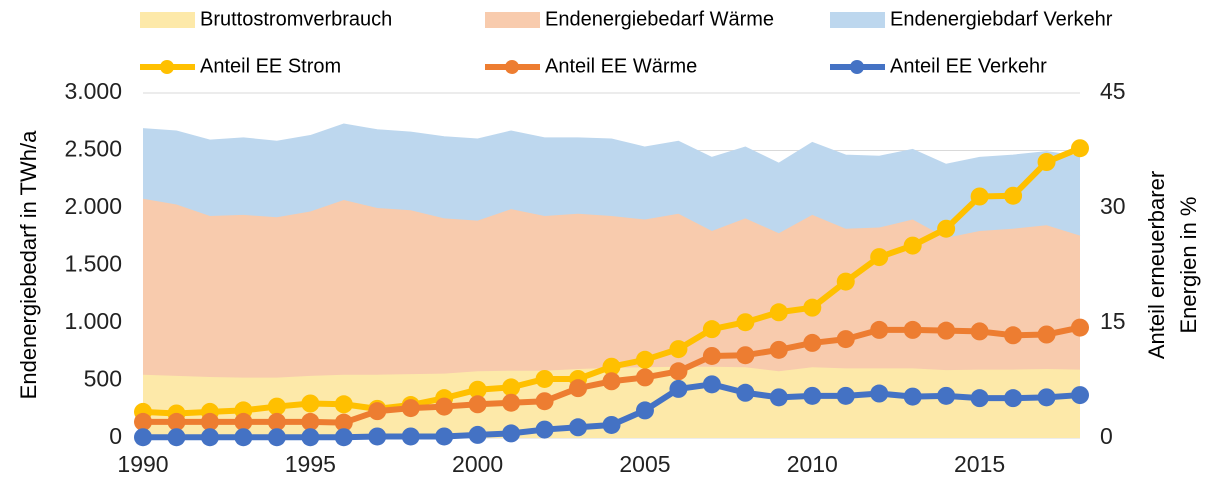  What do you see at coordinates (1106, 436) in the screenshot?
I see `y2-tick-label: 0` at bounding box center [1106, 436].